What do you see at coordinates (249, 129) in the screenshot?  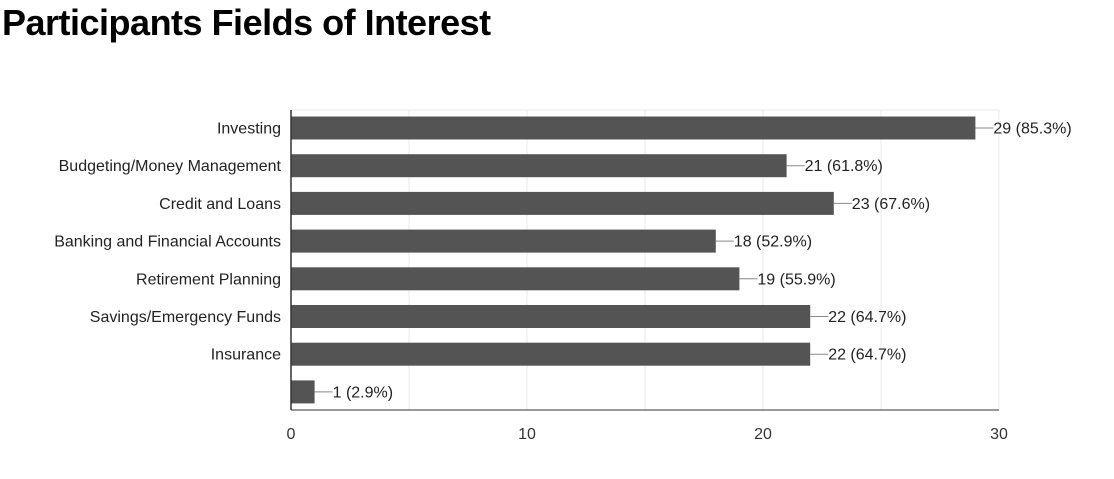 I see `category-label: Investing` at bounding box center [249, 129].